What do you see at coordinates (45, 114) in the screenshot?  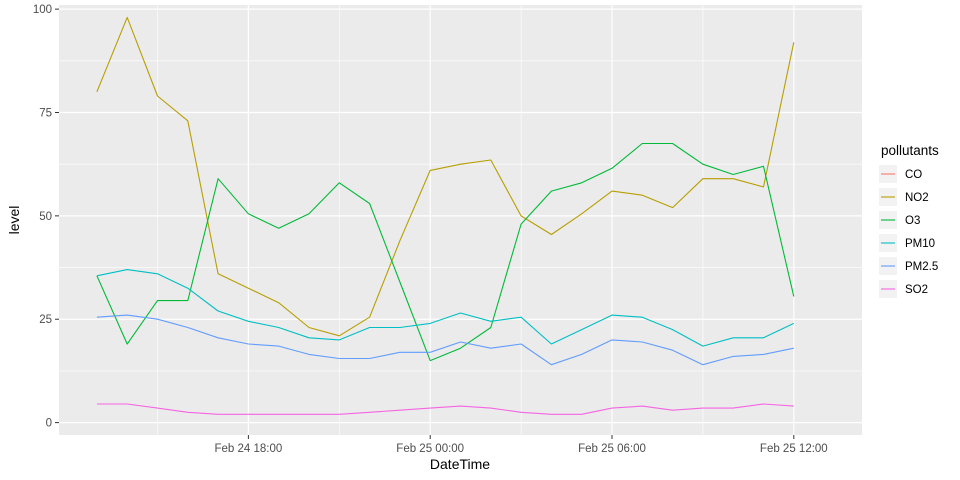 I see `y-tick-label: 75` at bounding box center [45, 114].